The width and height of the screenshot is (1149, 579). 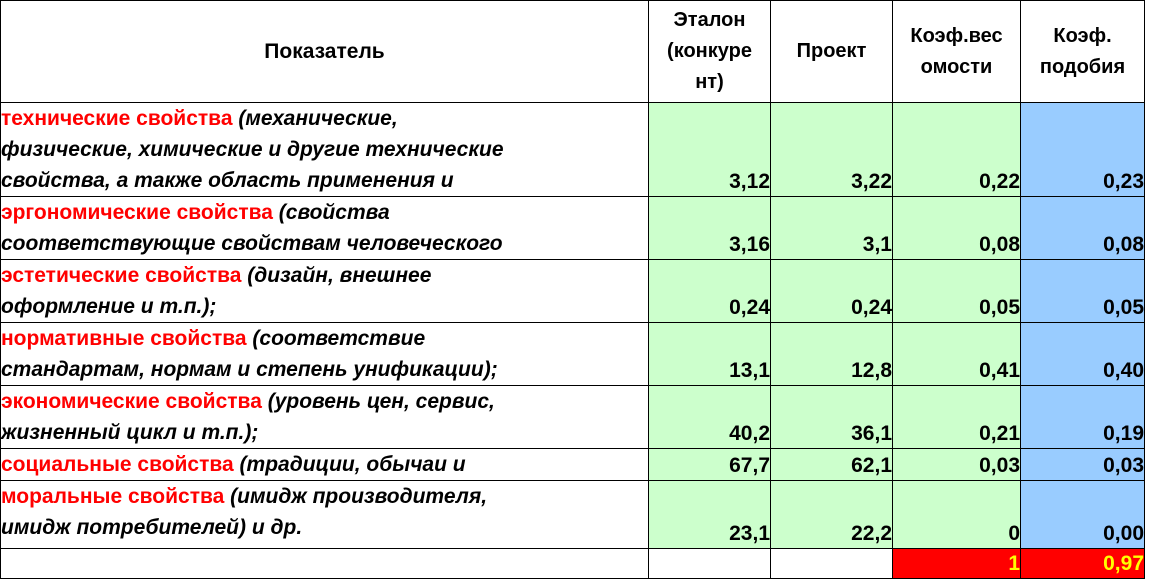 I want to click on weight-cell: 0,41, so click(x=956, y=354).